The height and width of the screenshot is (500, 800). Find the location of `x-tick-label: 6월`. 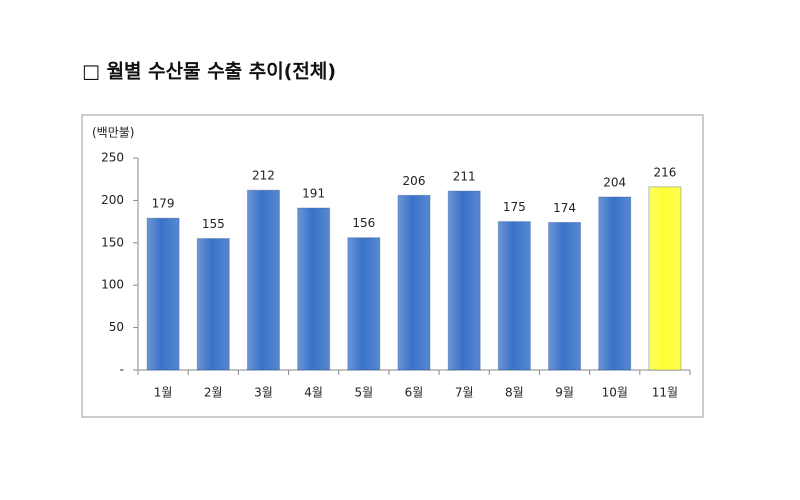

x-tick-label: 6월 is located at coordinates (414, 393).